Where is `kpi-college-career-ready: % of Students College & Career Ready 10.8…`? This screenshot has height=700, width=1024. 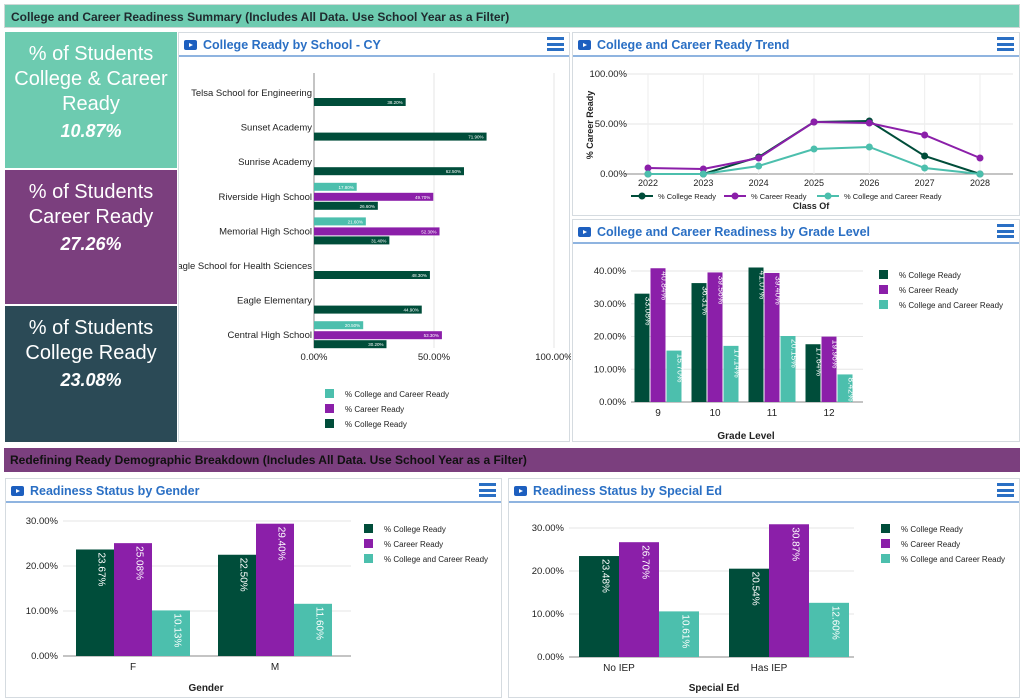
kpi-college-career-ready: % of Students College & Career Ready 10.8… is located at coordinates (91, 100).